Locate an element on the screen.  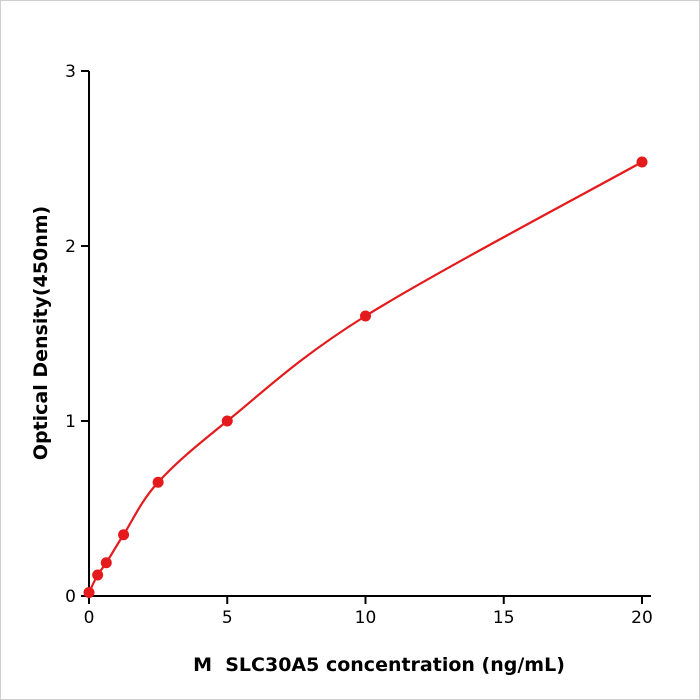
x-tick-label: 0 is located at coordinates (89, 618).